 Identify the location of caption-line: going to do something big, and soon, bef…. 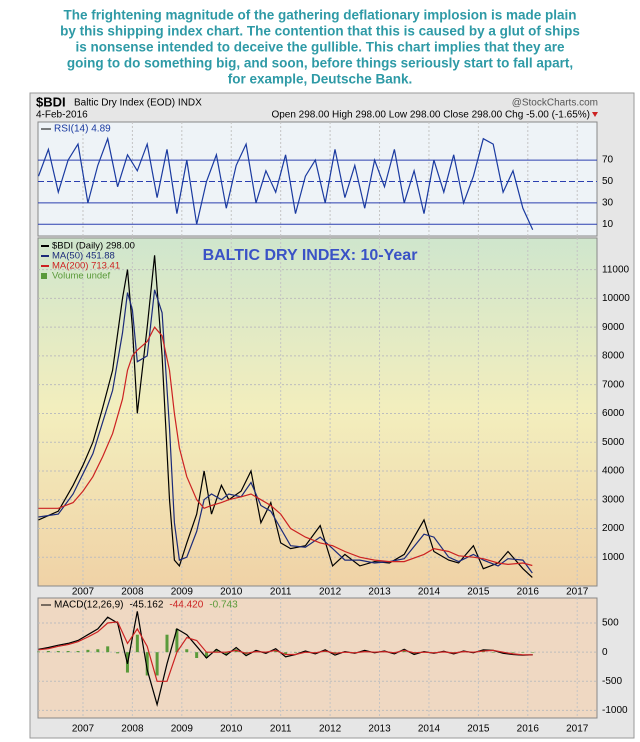
(320, 63).